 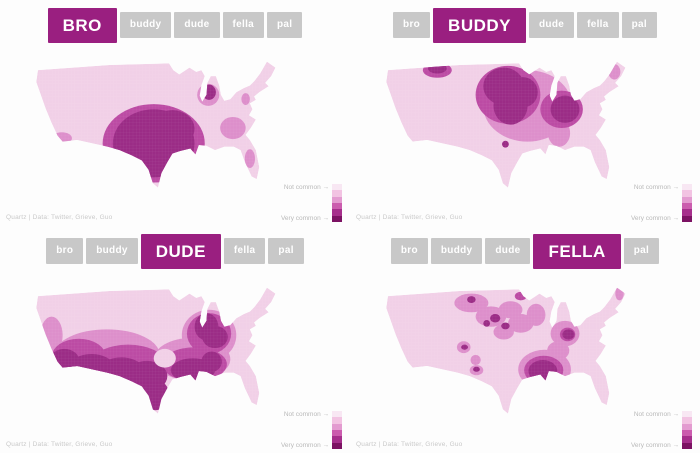 I want to click on tab-bro-active: BRO, so click(x=82, y=25).